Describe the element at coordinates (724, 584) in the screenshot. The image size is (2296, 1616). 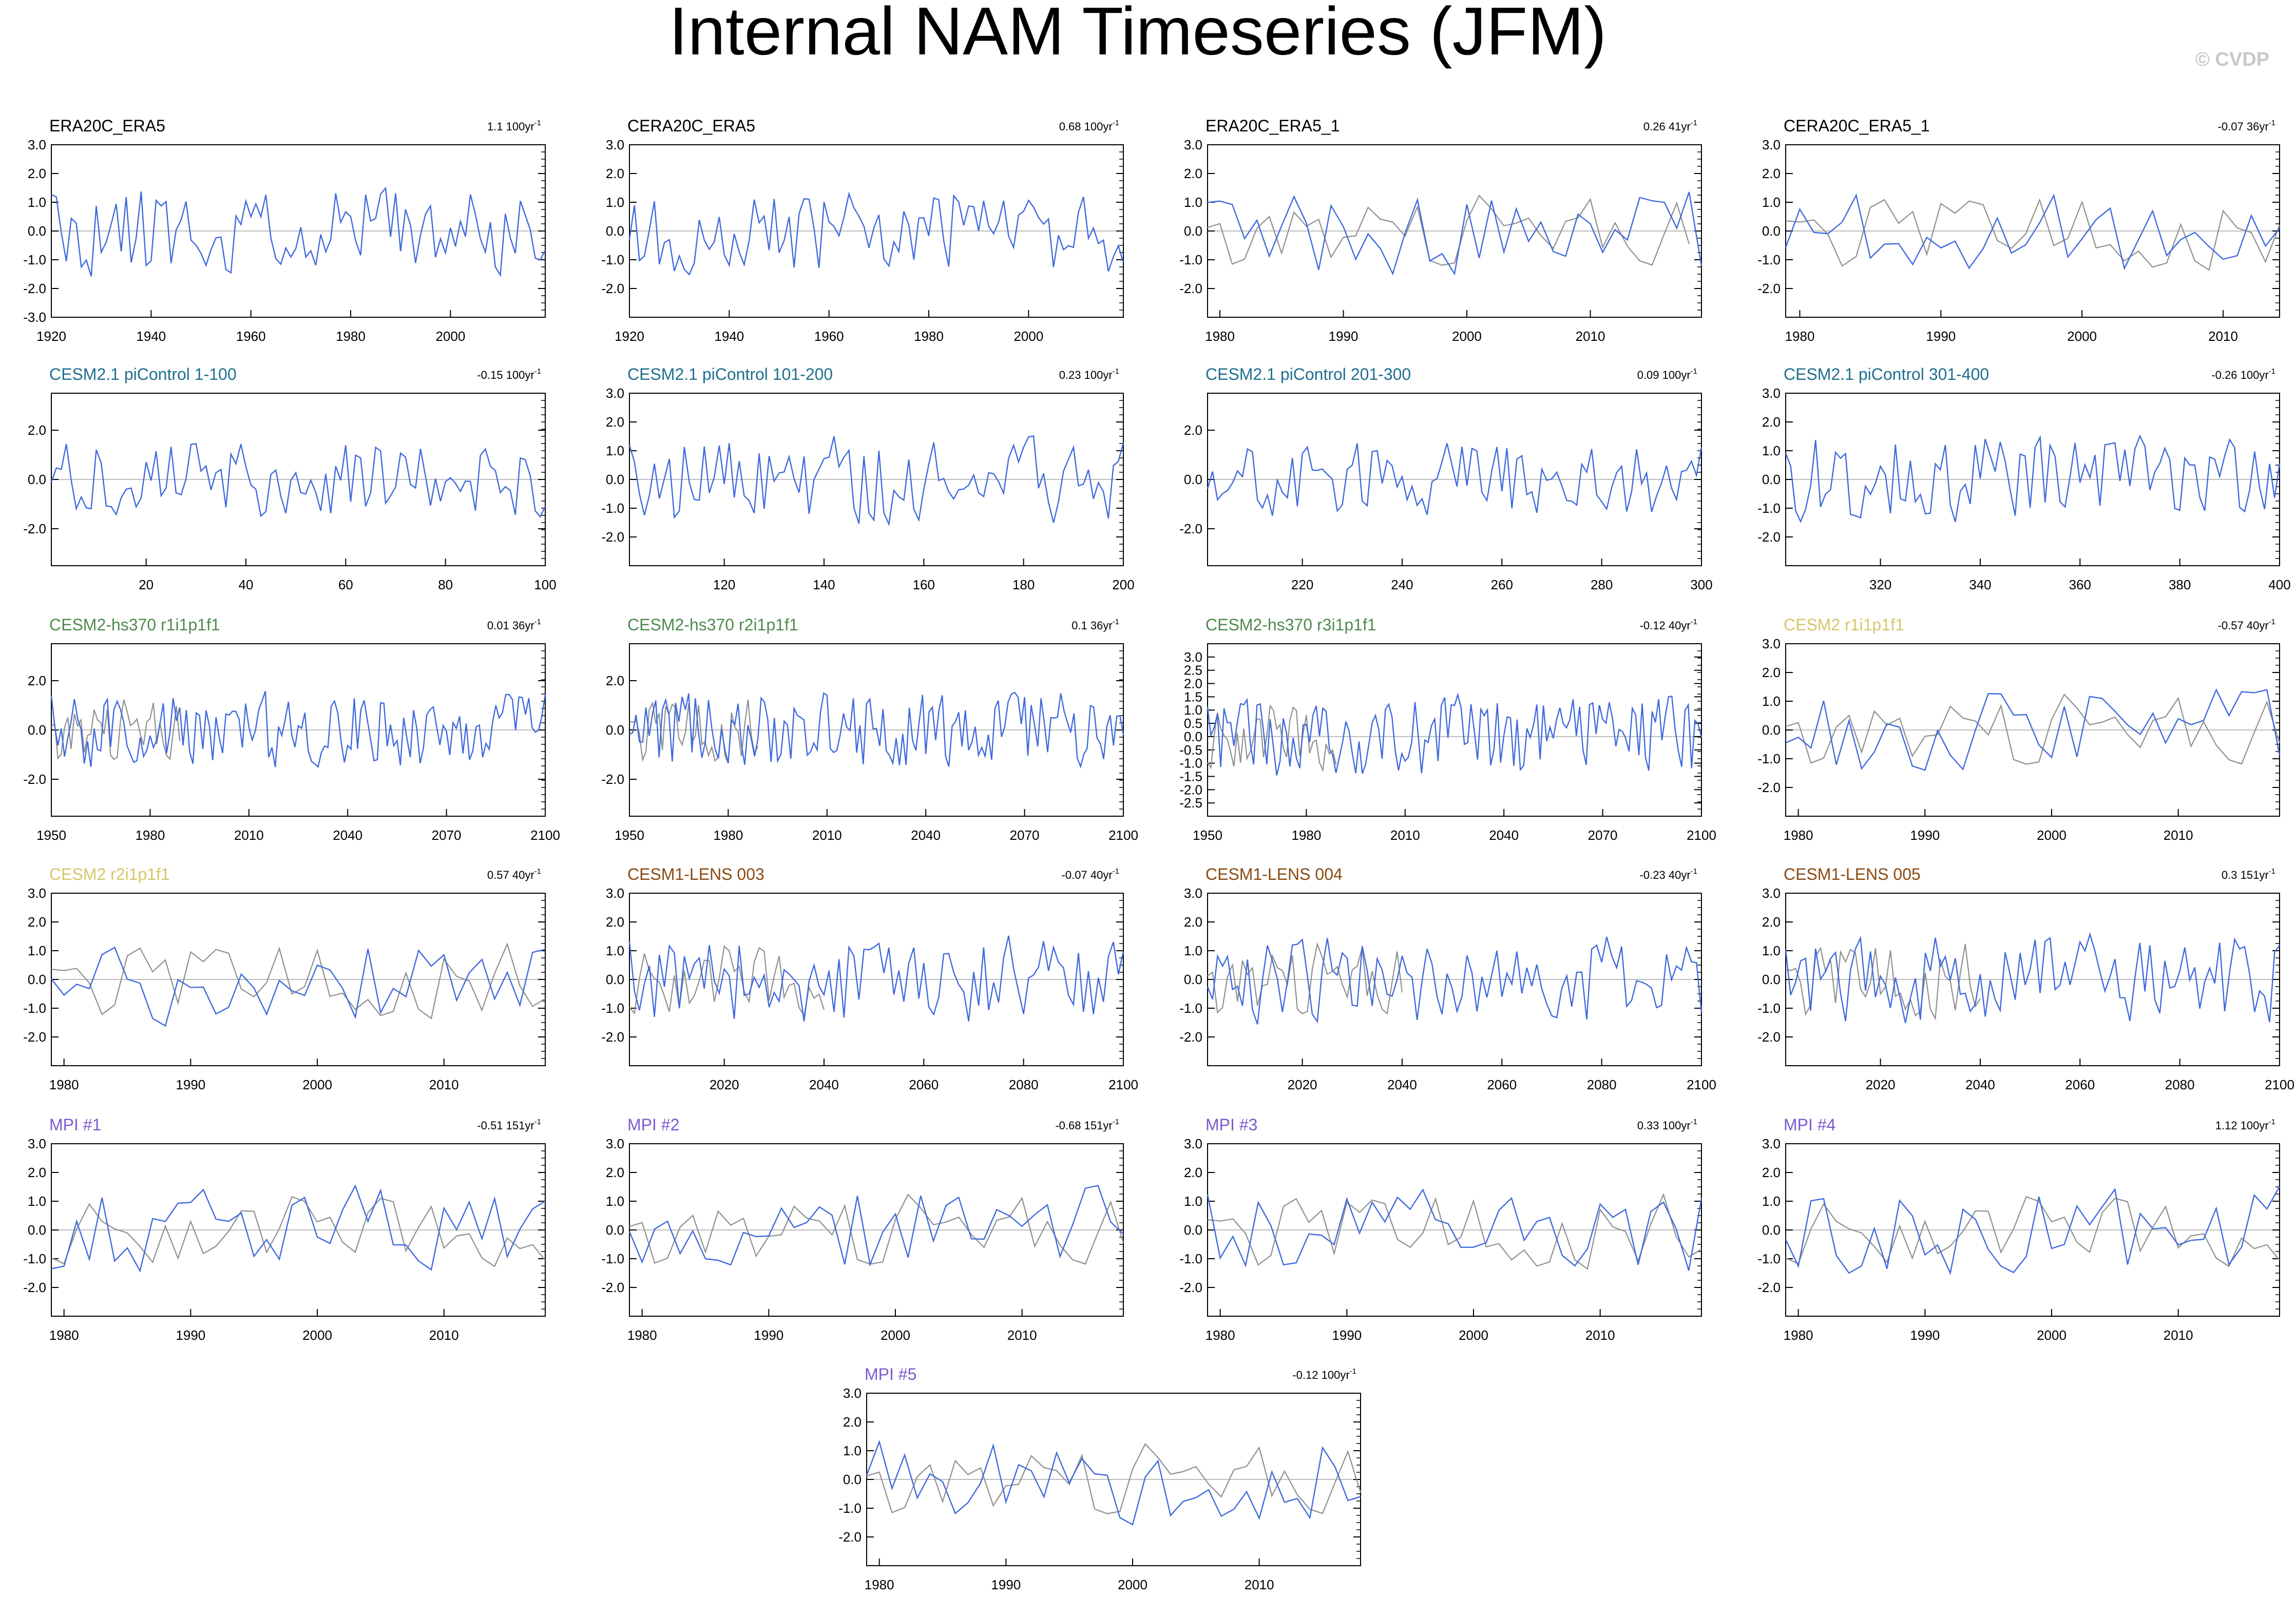
I see `x-tick-label: 120` at that location.